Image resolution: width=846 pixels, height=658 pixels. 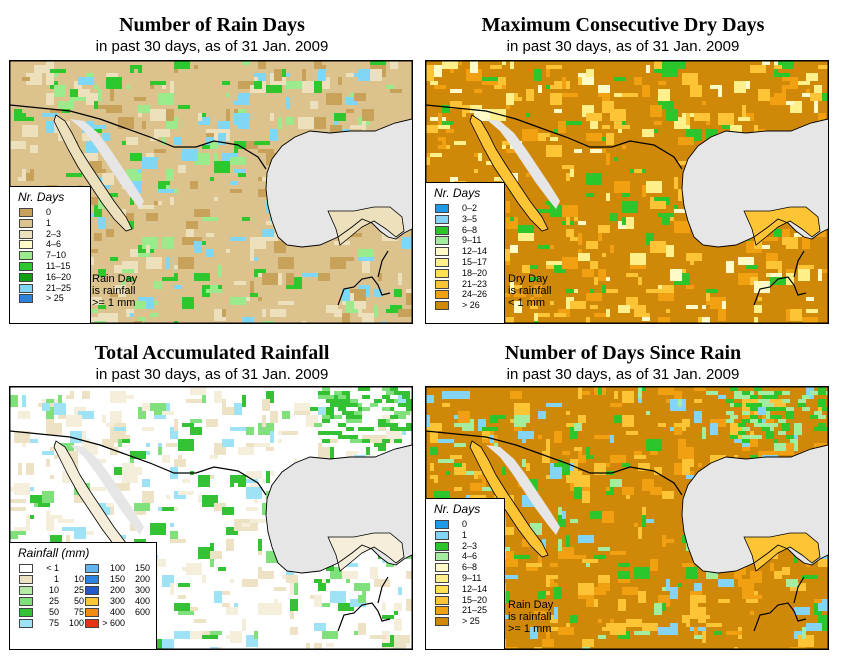 I want to click on legend-label: 12–14, so click(x=475, y=588).